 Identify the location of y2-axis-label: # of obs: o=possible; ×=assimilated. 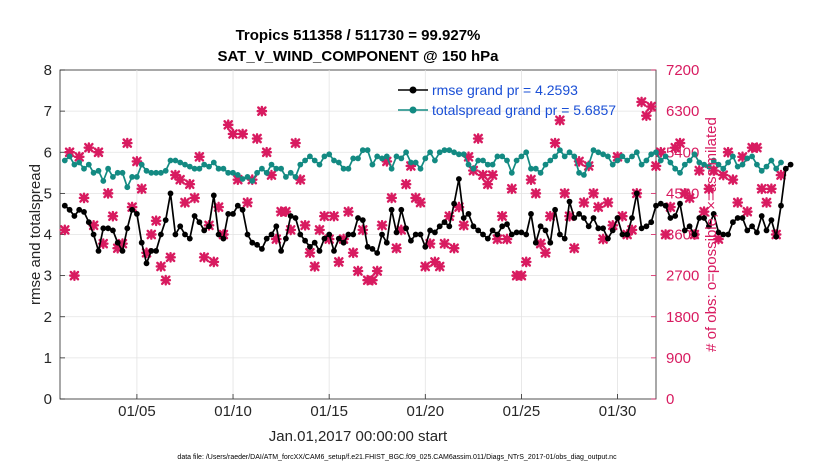
(711, 234).